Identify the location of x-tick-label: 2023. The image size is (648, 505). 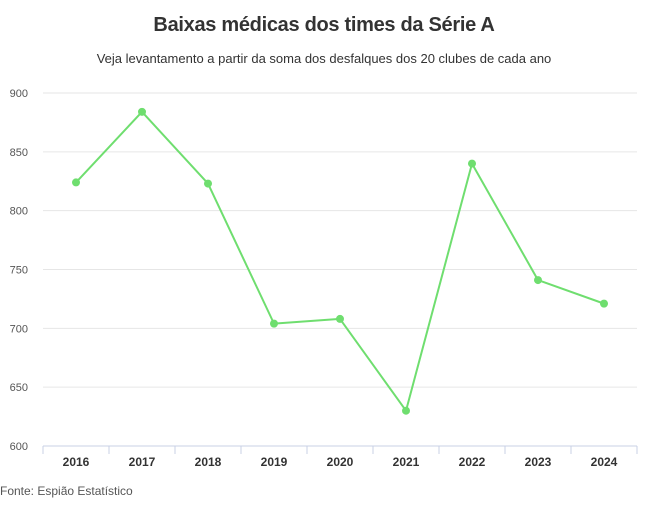
(538, 462).